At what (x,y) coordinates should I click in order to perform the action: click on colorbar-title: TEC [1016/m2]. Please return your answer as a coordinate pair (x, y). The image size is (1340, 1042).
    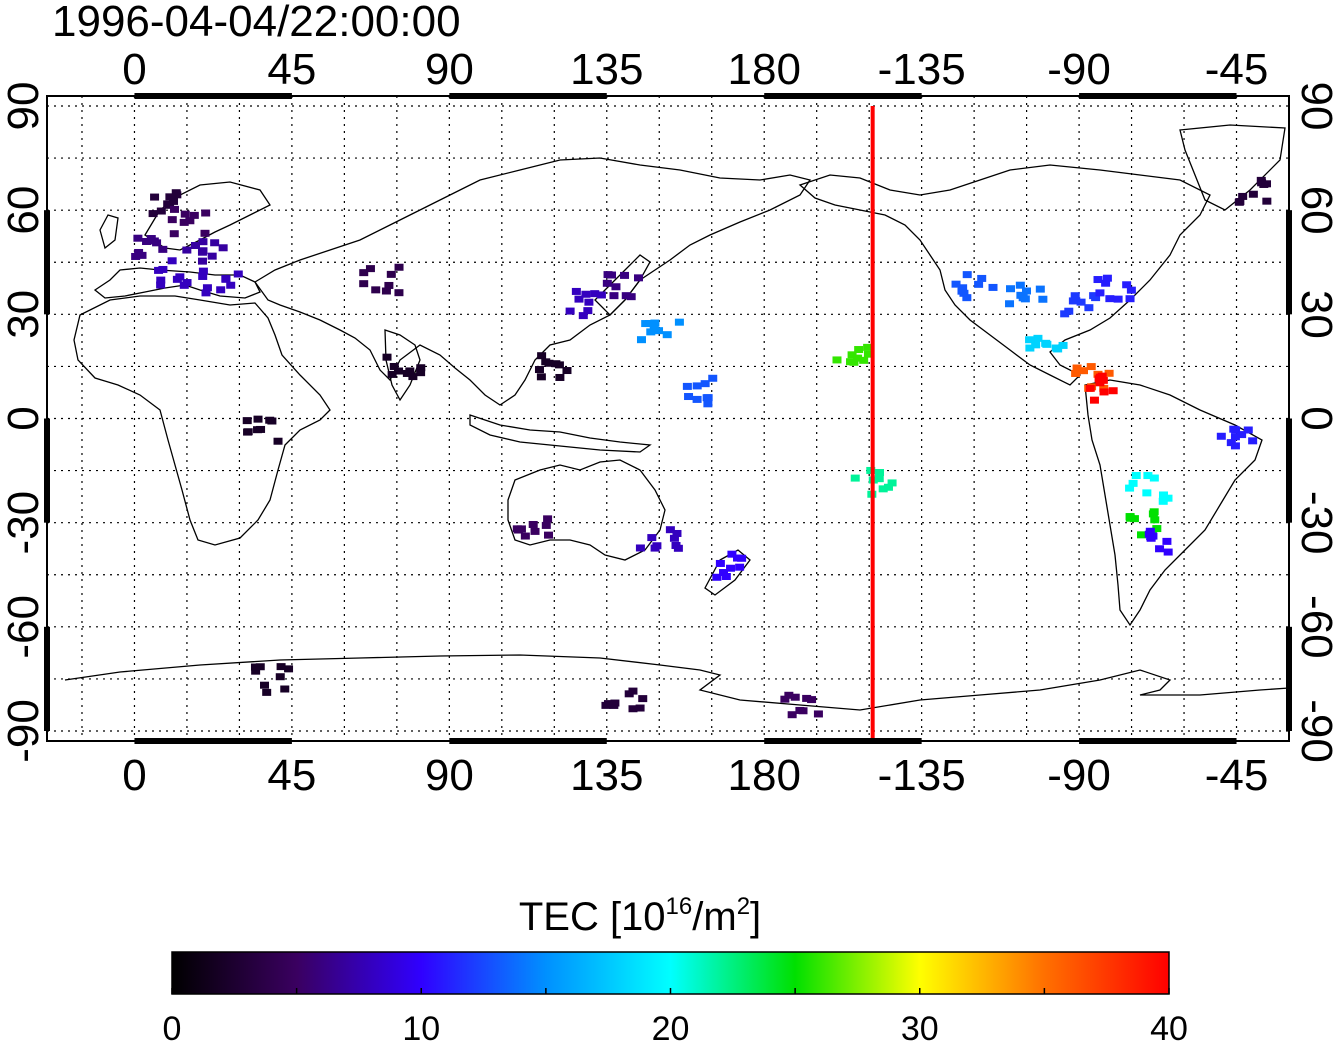
    Looking at the image, I should click on (640, 916).